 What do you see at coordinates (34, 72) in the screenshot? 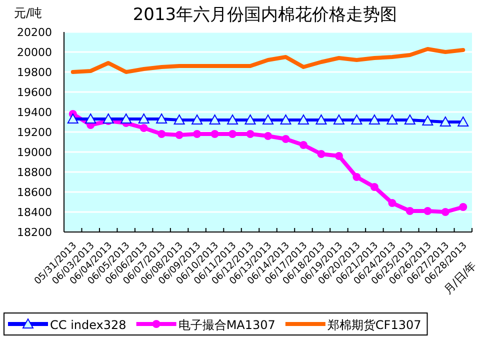
I see `y-tick-label: 19800` at bounding box center [34, 72].